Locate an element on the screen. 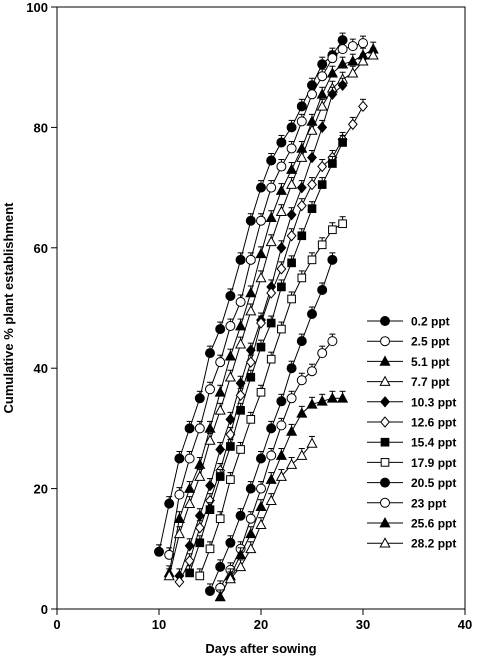 The height and width of the screenshot is (659, 477). y-axis-title: Cumulative % plant establishment is located at coordinates (8, 308).